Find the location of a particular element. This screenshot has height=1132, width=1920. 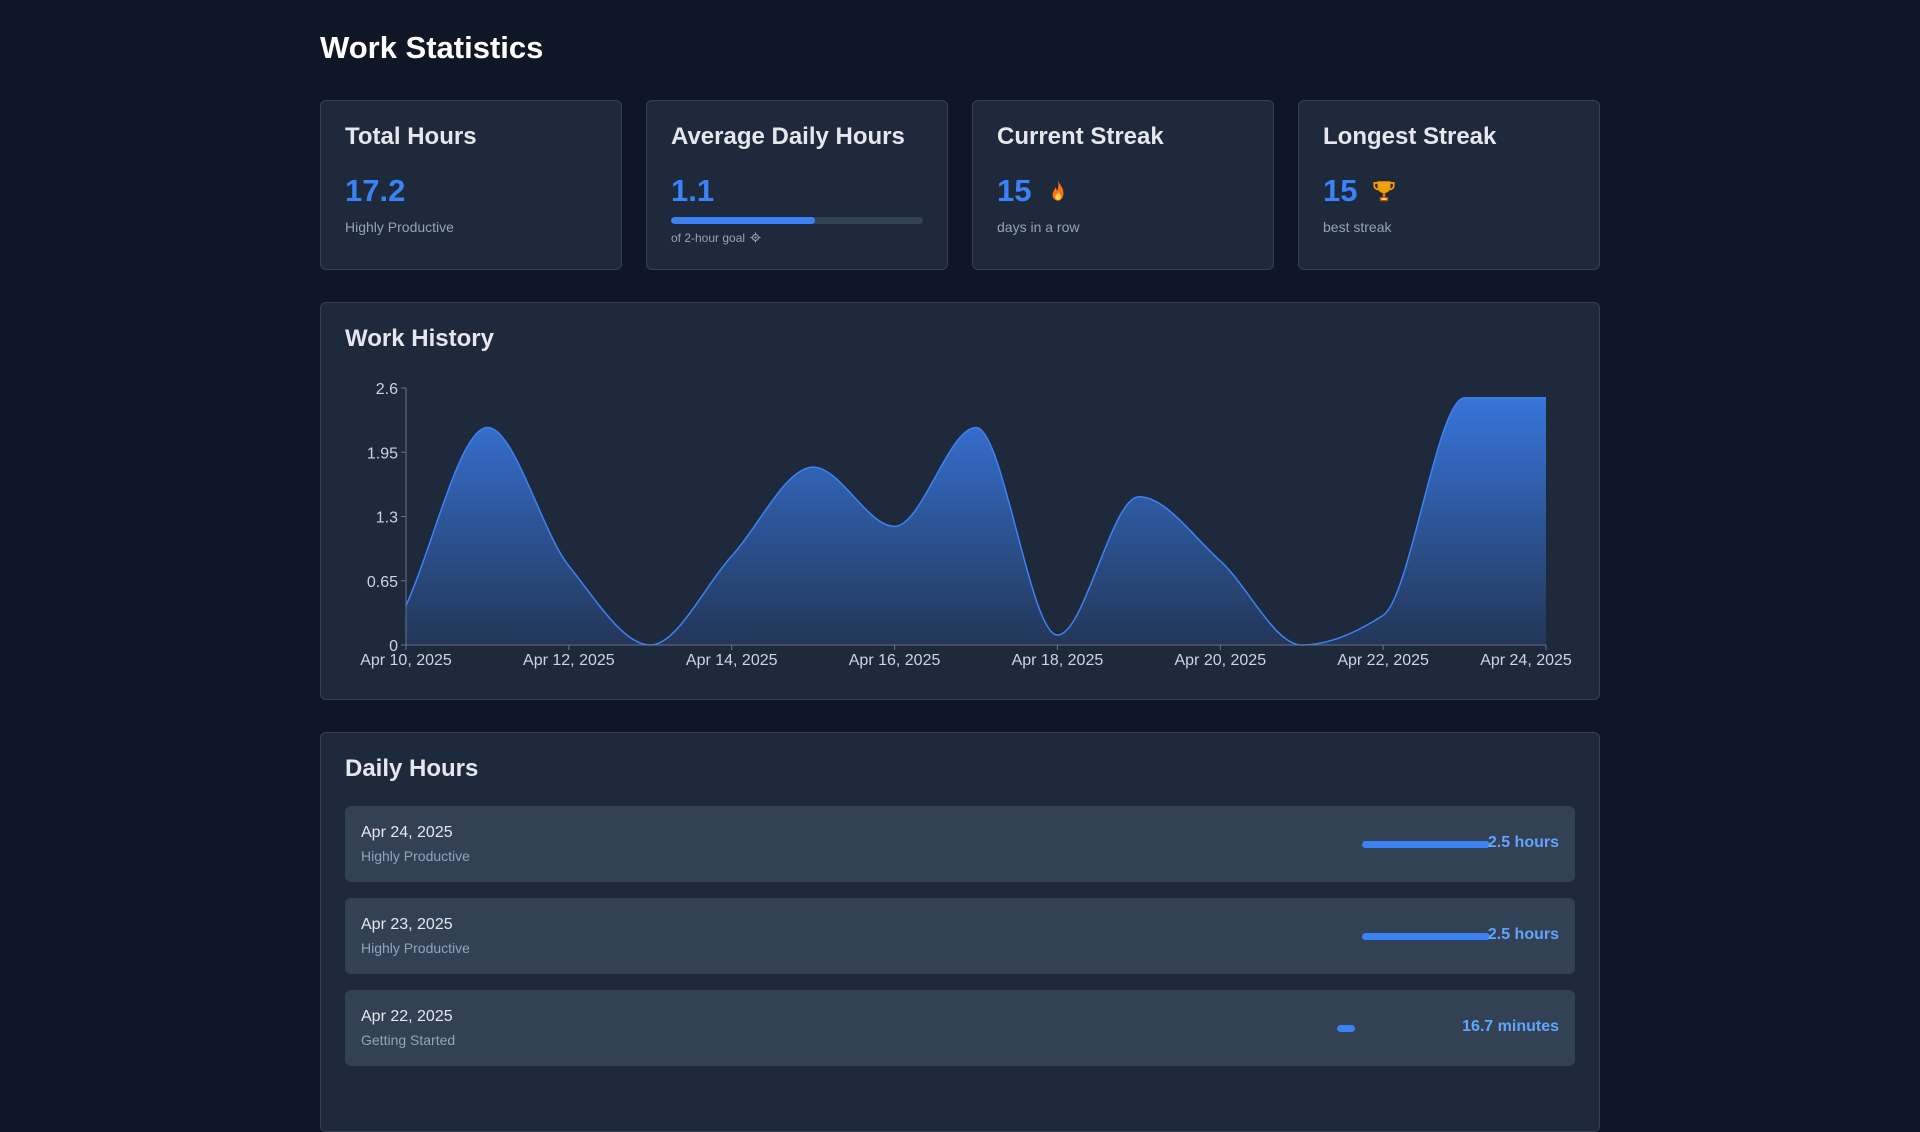

longest-streak-card: Longest Streak 15 best streak is located at coordinates (1449, 185).